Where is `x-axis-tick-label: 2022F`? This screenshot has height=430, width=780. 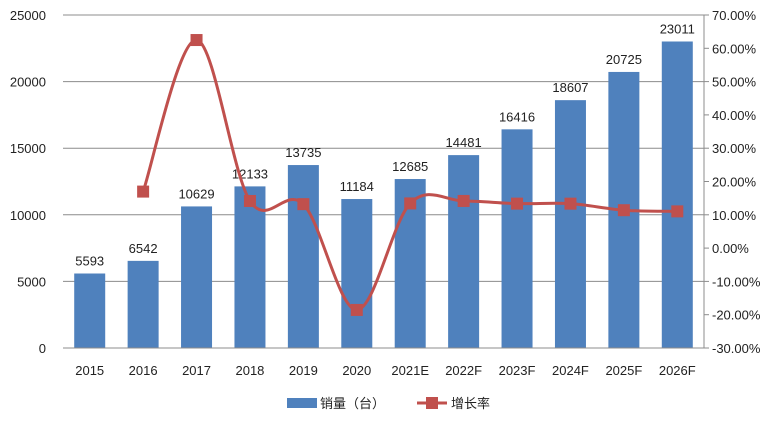 x-axis-tick-label: 2022F is located at coordinates (463, 370).